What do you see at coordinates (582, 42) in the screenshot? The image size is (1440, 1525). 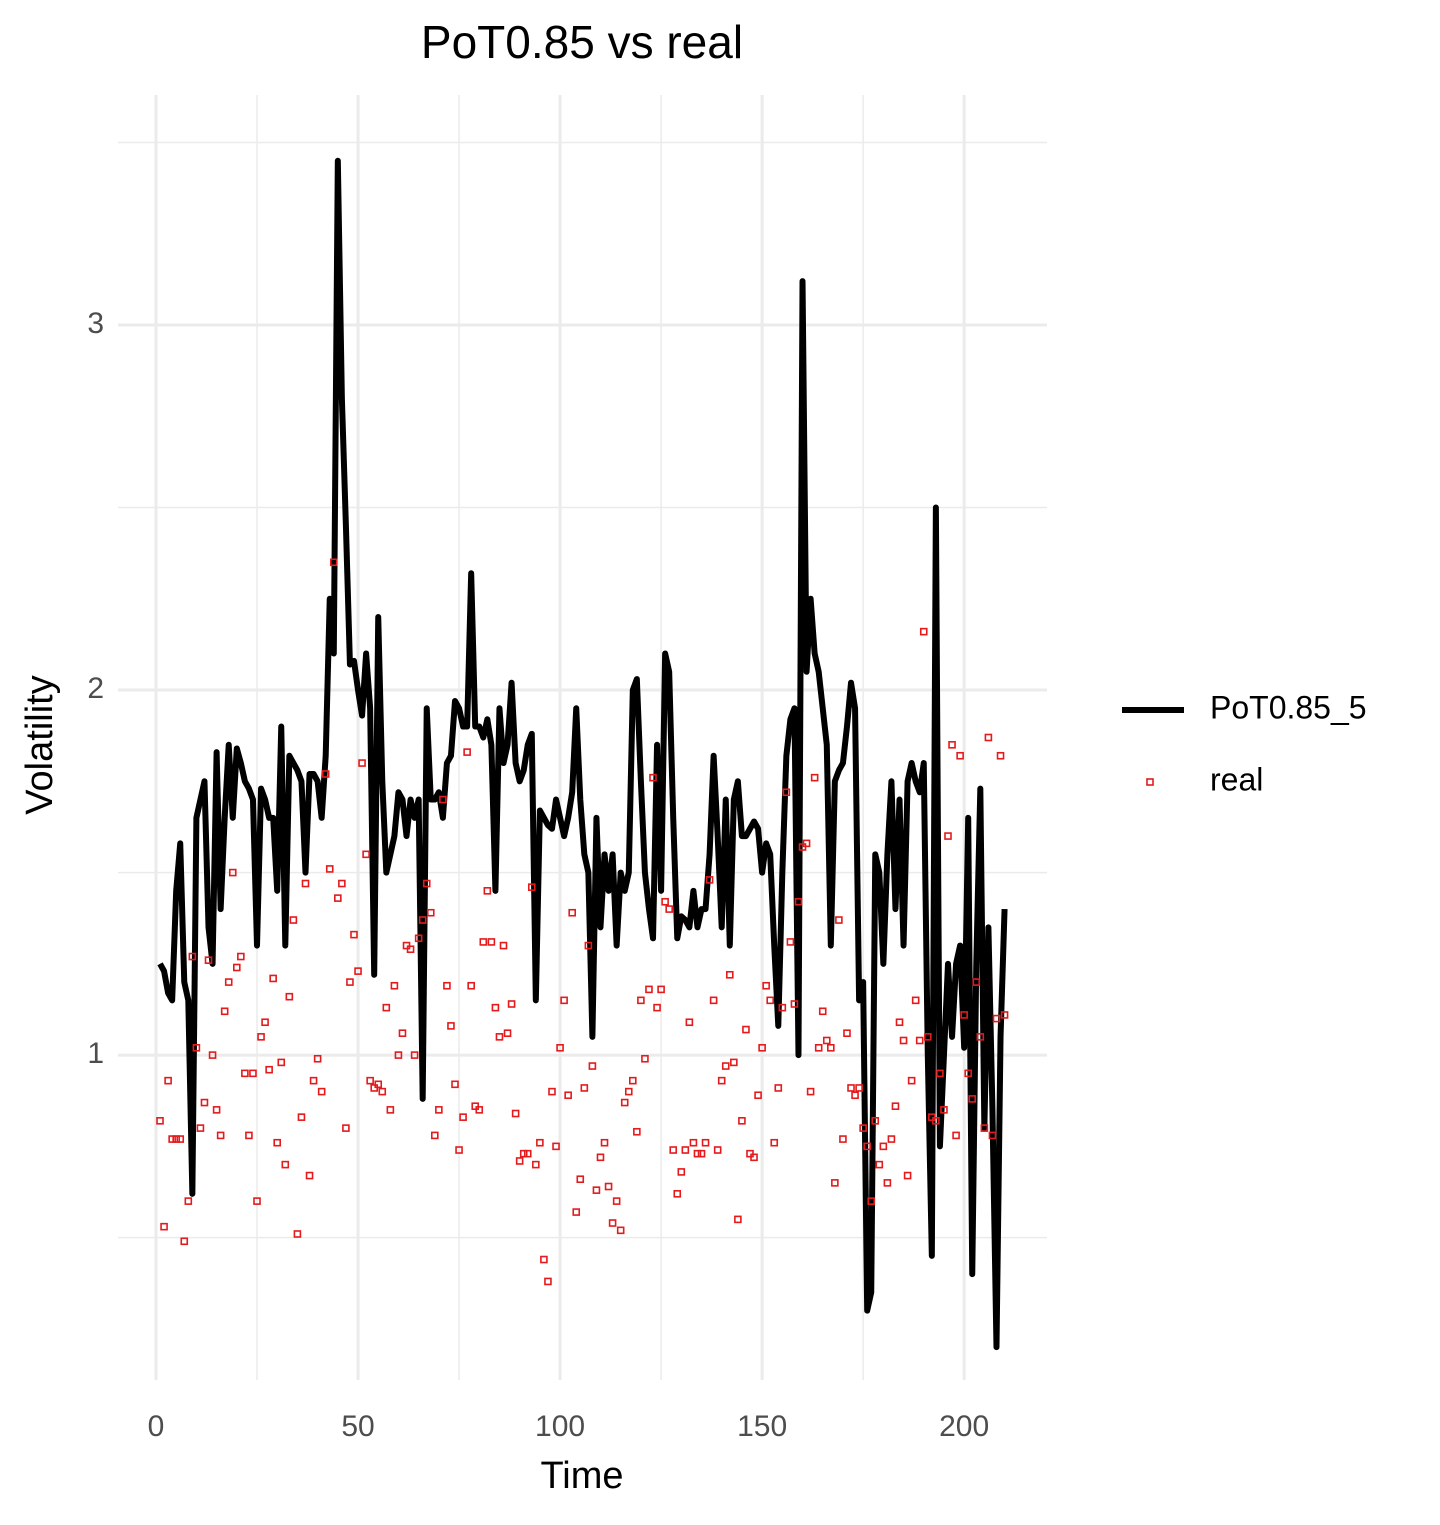 I see `chart-title: PoT0.85 vs real` at bounding box center [582, 42].